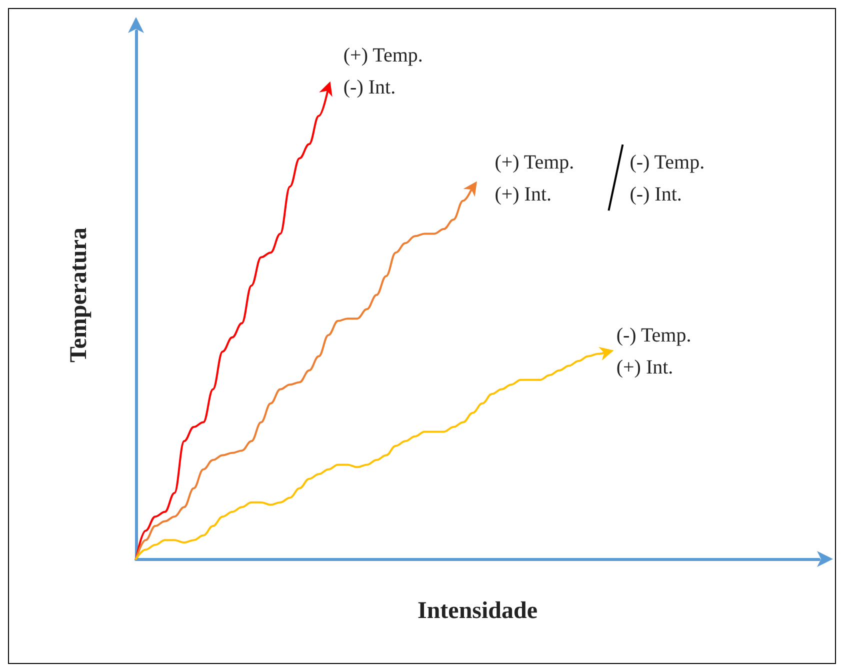 The height and width of the screenshot is (672, 844). What do you see at coordinates (383, 71) in the screenshot?
I see `annotation: (+) Temp. (-) Int.` at bounding box center [383, 71].